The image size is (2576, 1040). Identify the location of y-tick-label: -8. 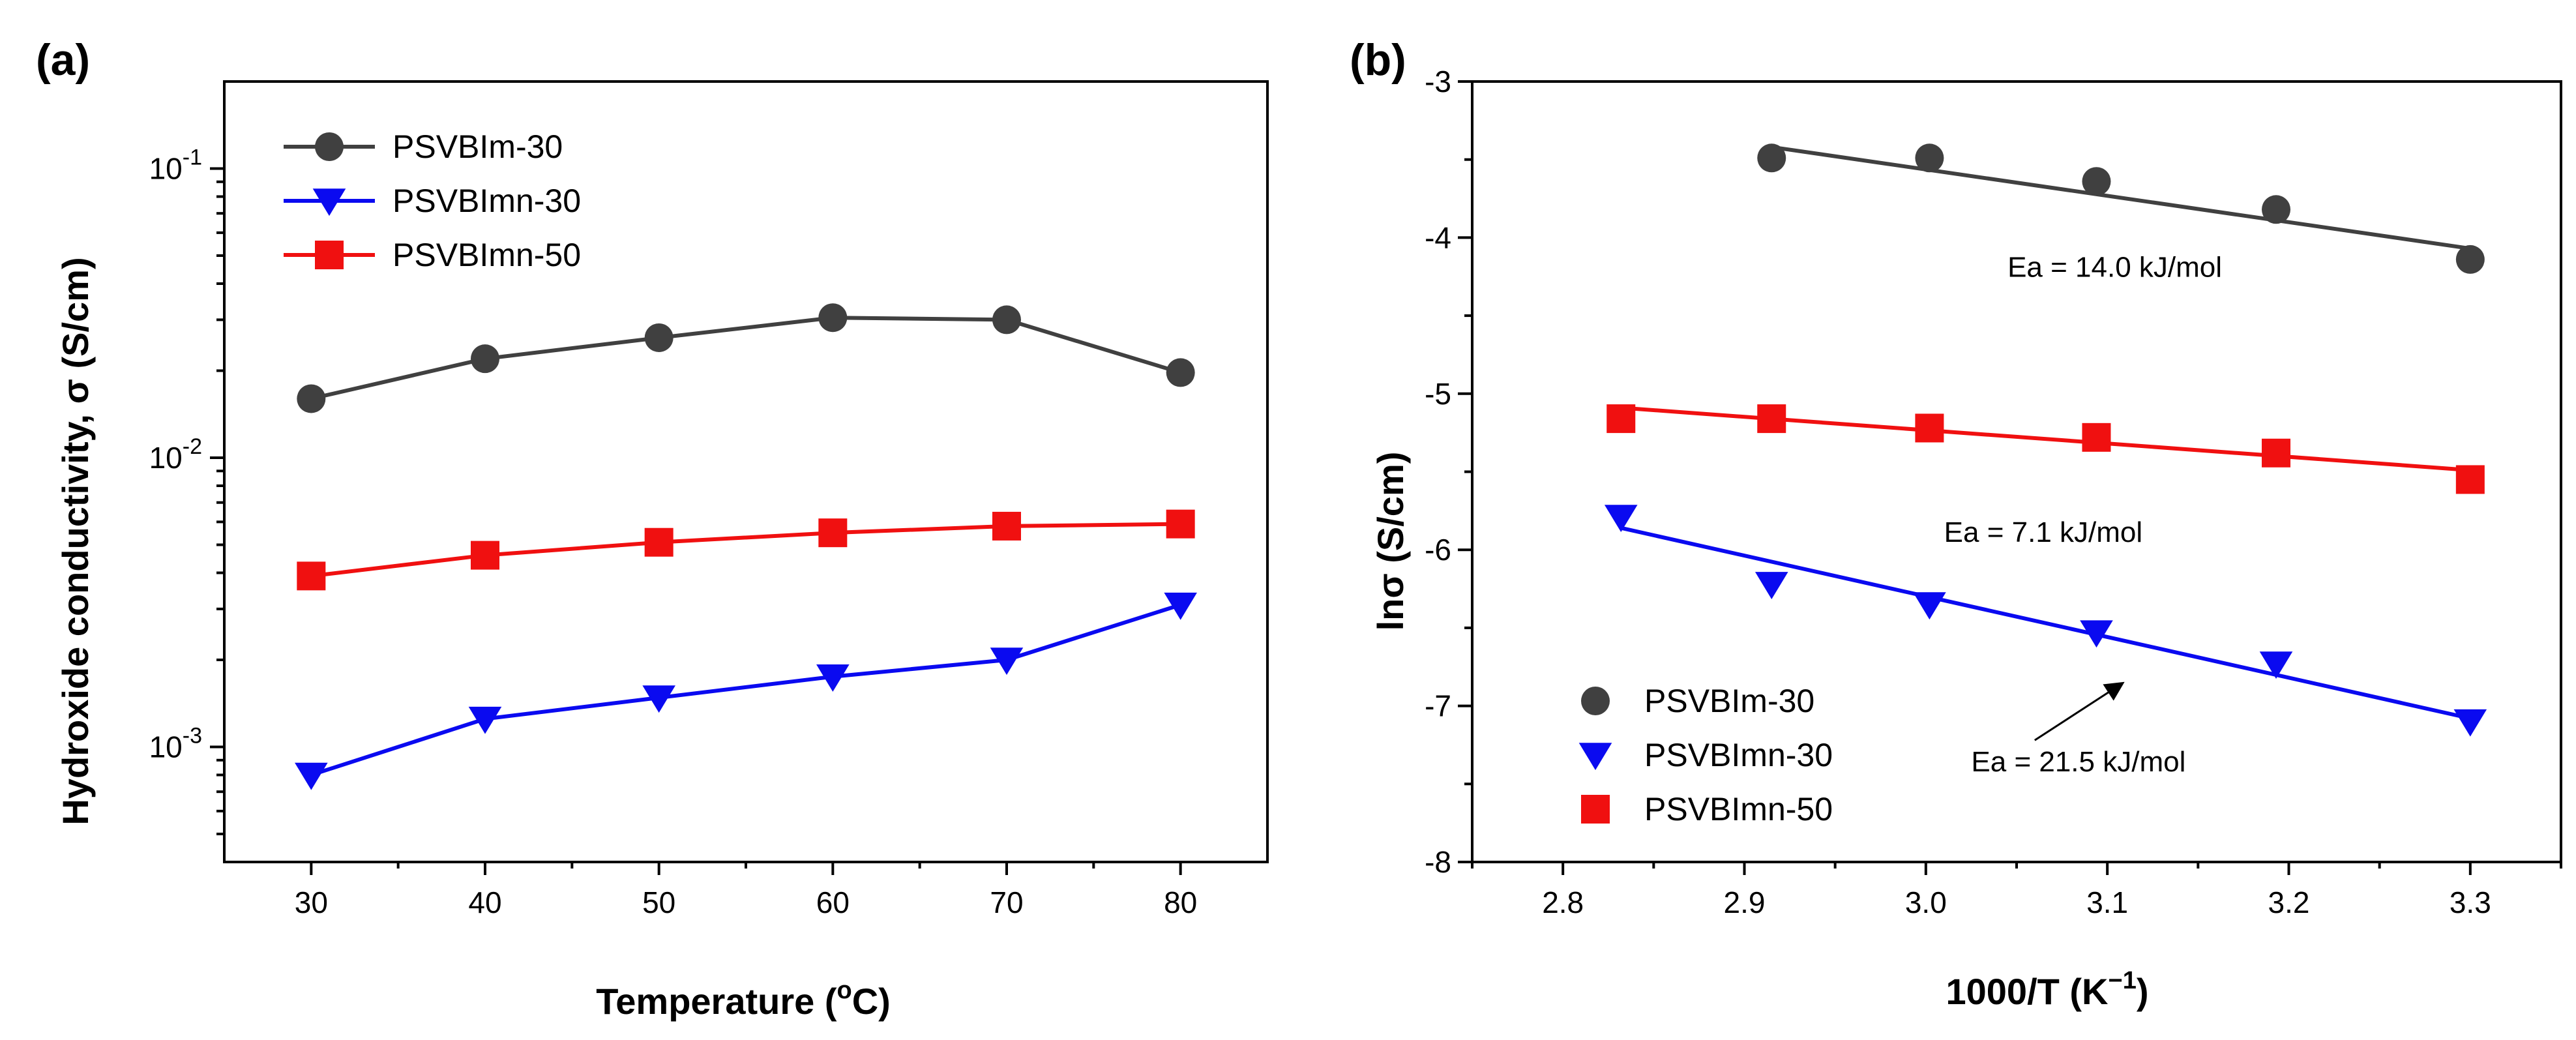
(1438, 862).